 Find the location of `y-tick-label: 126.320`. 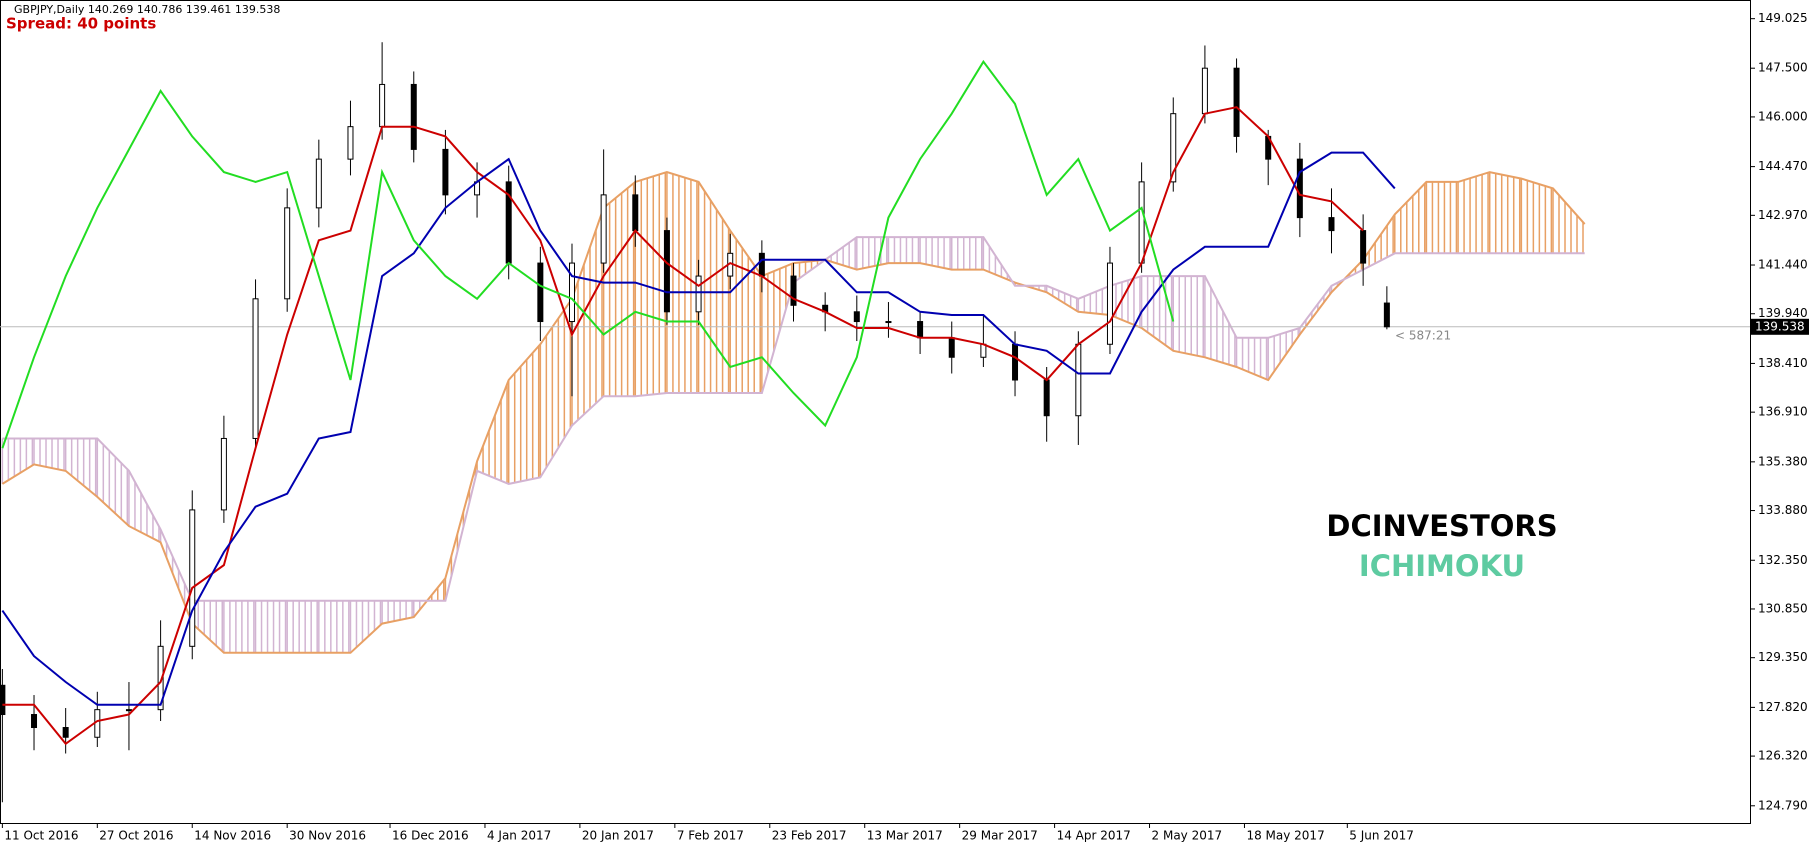

y-tick-label: 126.320 is located at coordinates (1783, 756).